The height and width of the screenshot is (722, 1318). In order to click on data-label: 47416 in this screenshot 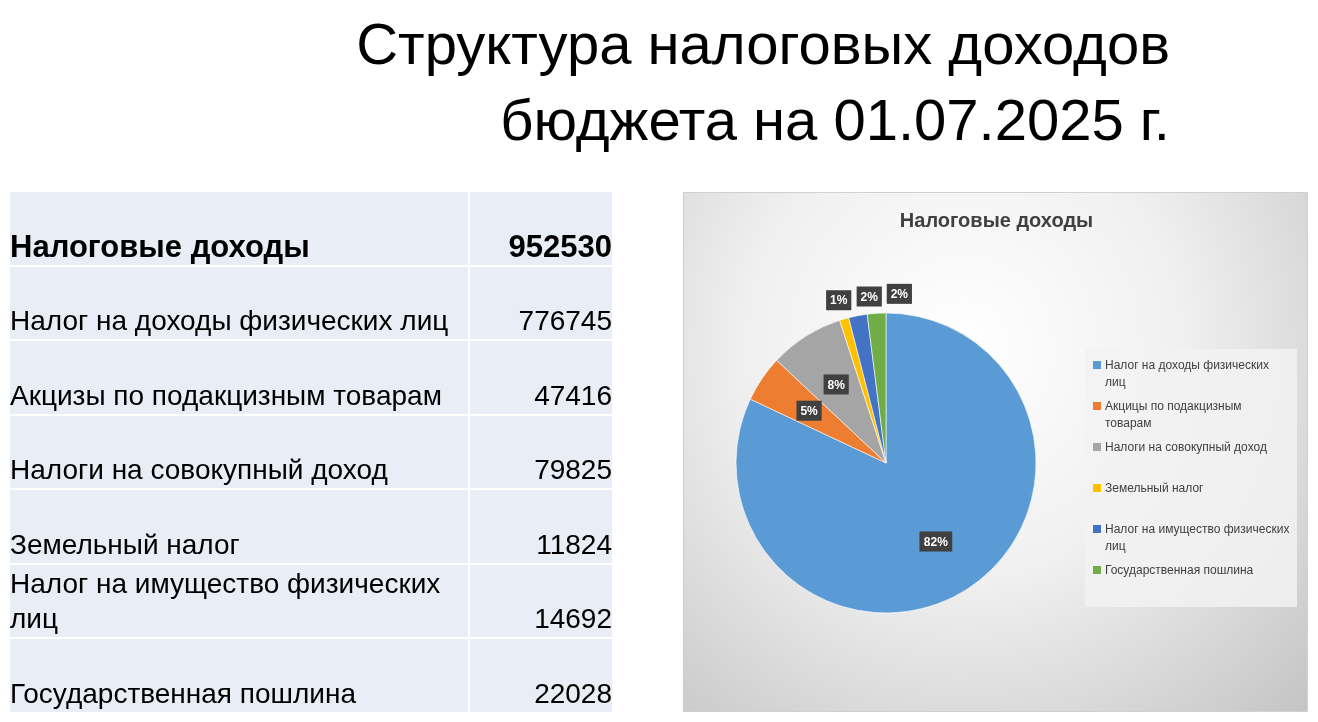, I will do `click(573, 395)`.